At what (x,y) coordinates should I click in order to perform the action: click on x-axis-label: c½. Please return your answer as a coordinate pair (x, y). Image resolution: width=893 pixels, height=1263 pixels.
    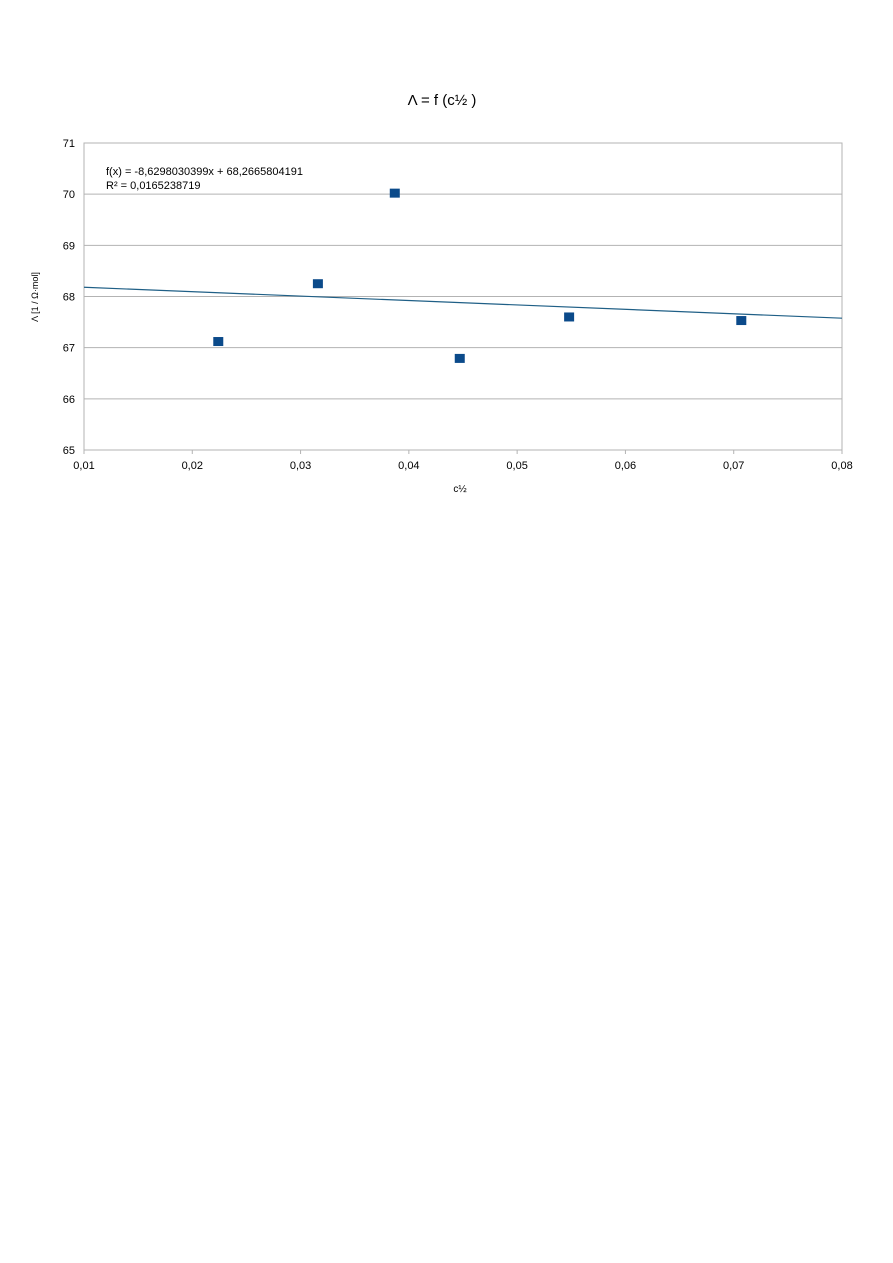
    Looking at the image, I should click on (460, 489).